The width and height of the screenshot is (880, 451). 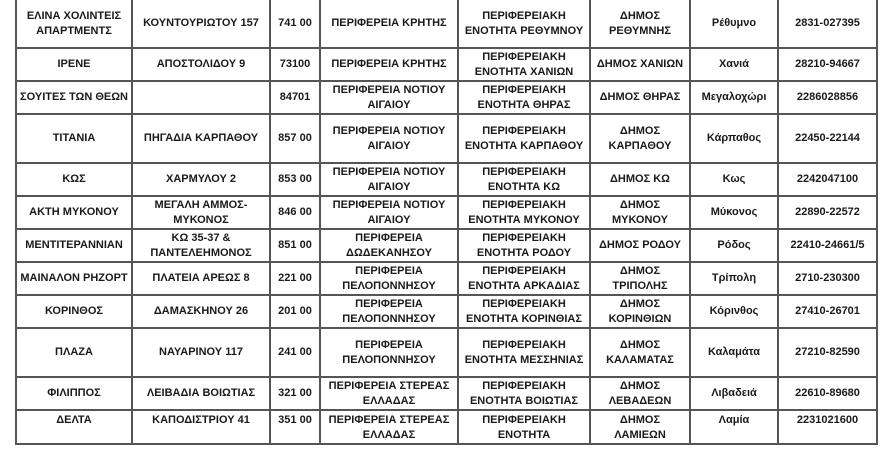 What do you see at coordinates (201, 245) in the screenshot?
I see `address-text: ΚΩ 35-37 & ΠΑΝΤΕΛΕΗΜΟΝΟΣ` at bounding box center [201, 245].